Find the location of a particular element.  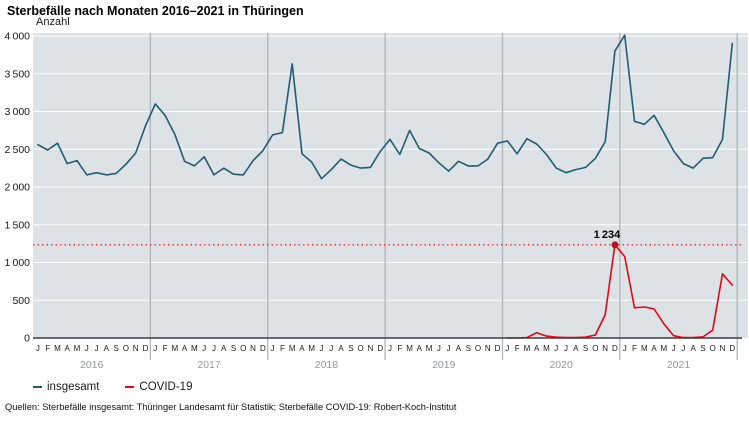

y-tick-label: 1 000 is located at coordinates (18, 263).